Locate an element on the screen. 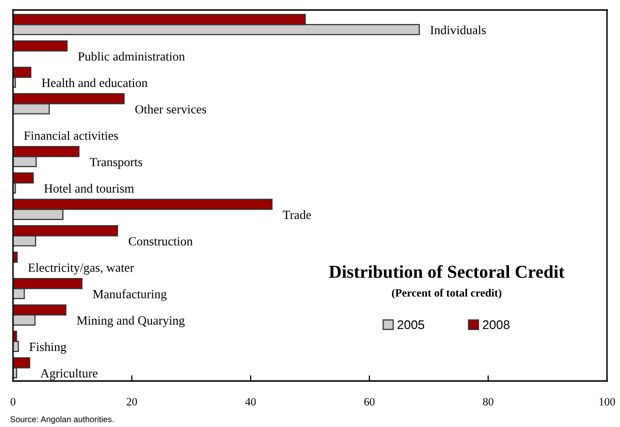 The width and height of the screenshot is (620, 427). x-tick-label: 60 is located at coordinates (369, 402).